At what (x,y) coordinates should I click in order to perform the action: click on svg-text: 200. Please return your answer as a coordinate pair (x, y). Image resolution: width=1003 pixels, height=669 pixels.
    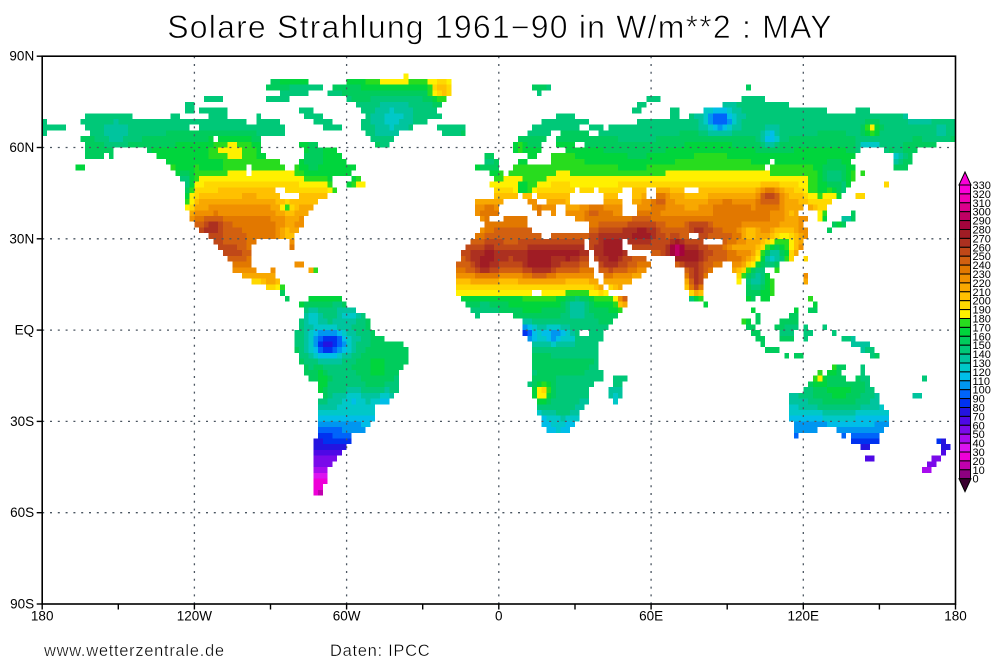
    Looking at the image, I should click on (982, 302).